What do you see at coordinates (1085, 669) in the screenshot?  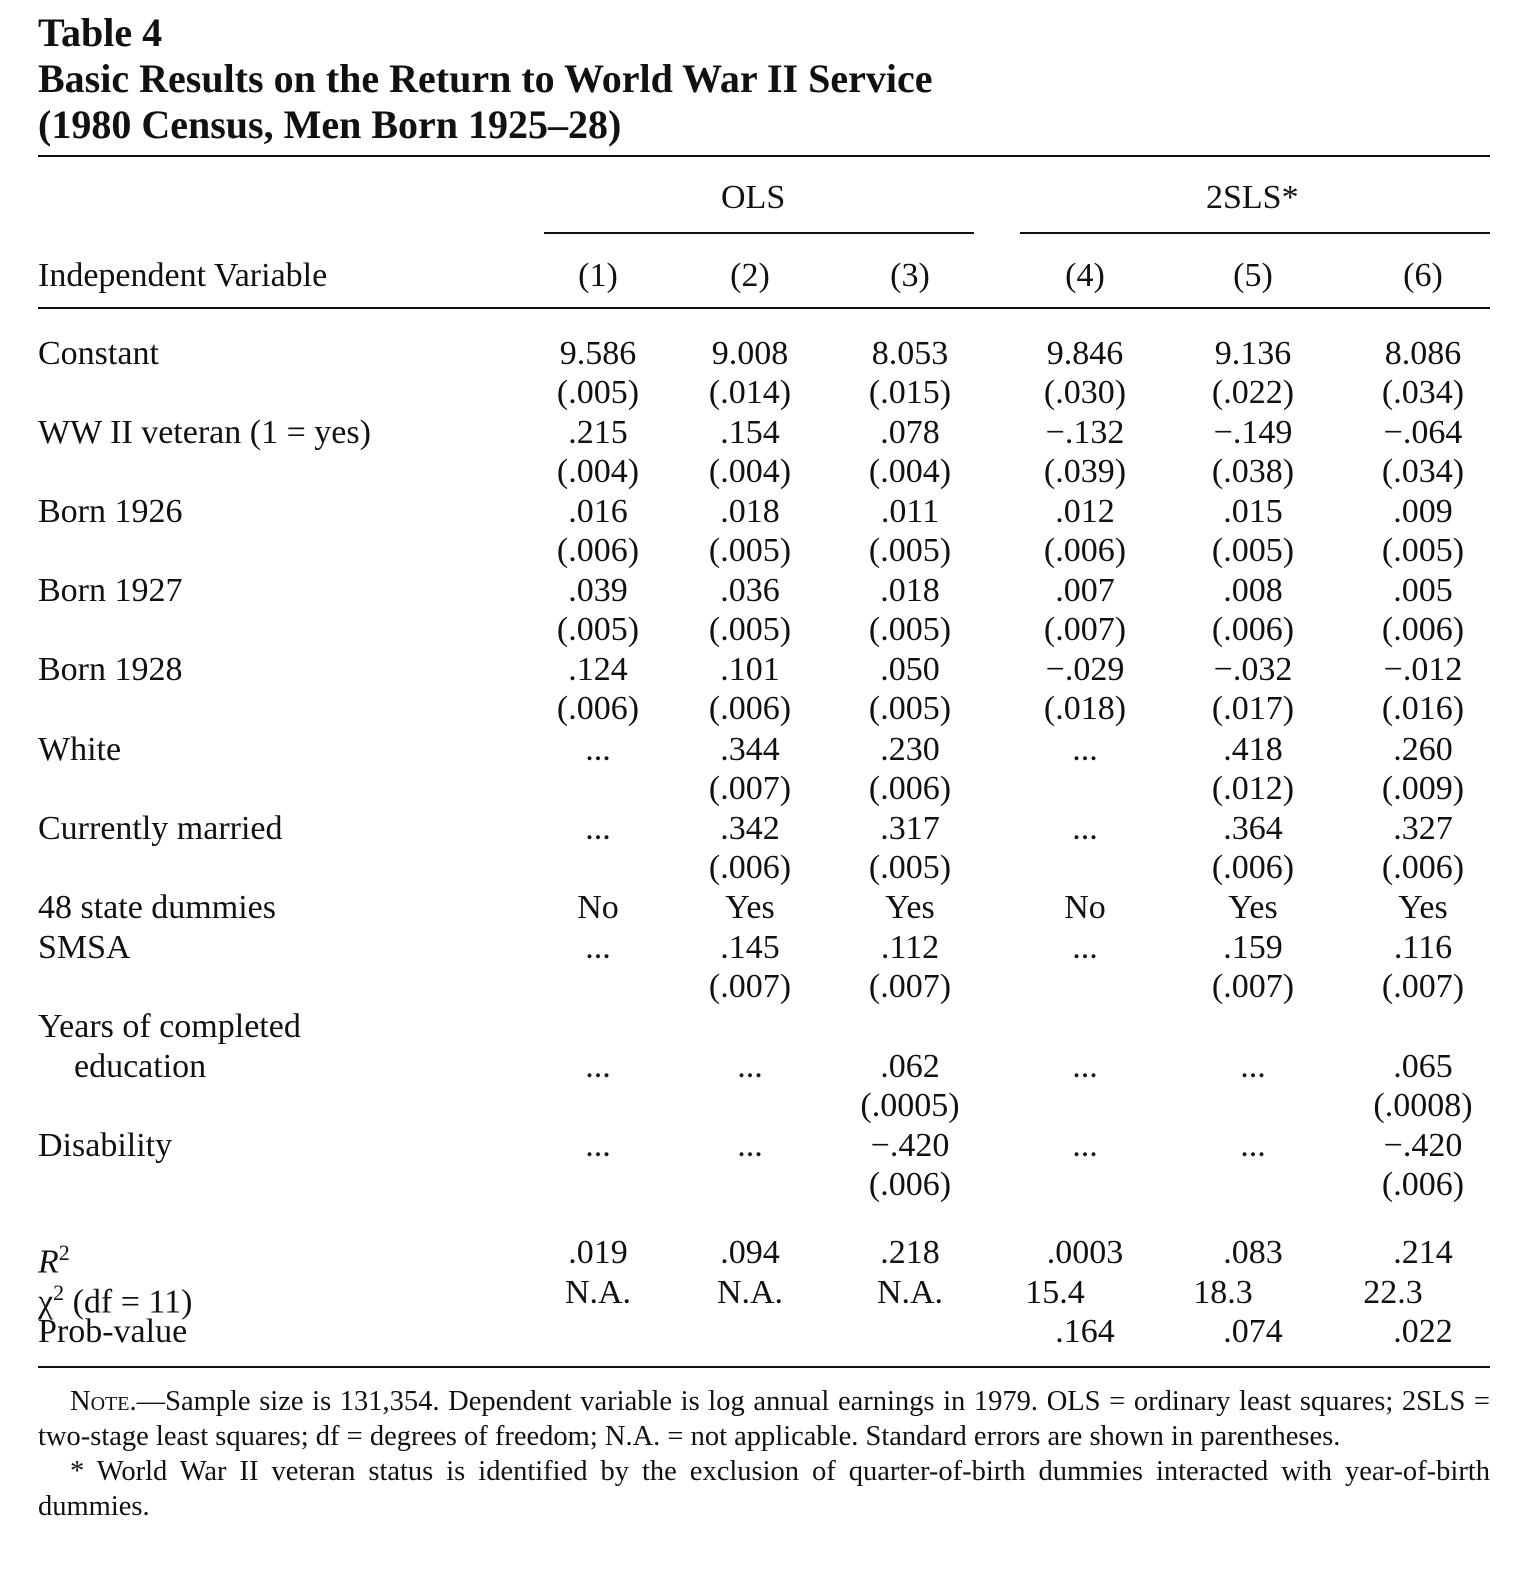 I see `coefficient-cell: −.029` at bounding box center [1085, 669].